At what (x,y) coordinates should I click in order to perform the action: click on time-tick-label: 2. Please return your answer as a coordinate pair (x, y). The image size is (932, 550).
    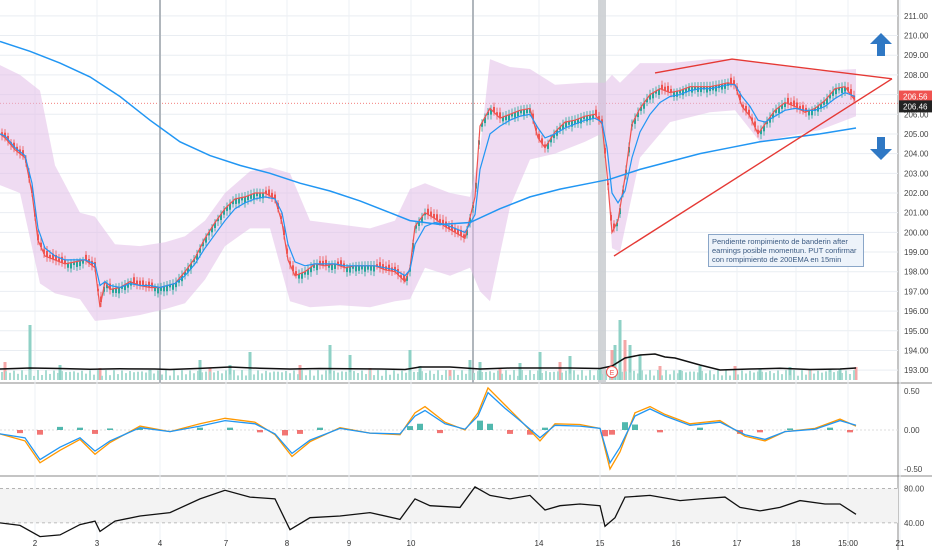
    Looking at the image, I should click on (35, 543).